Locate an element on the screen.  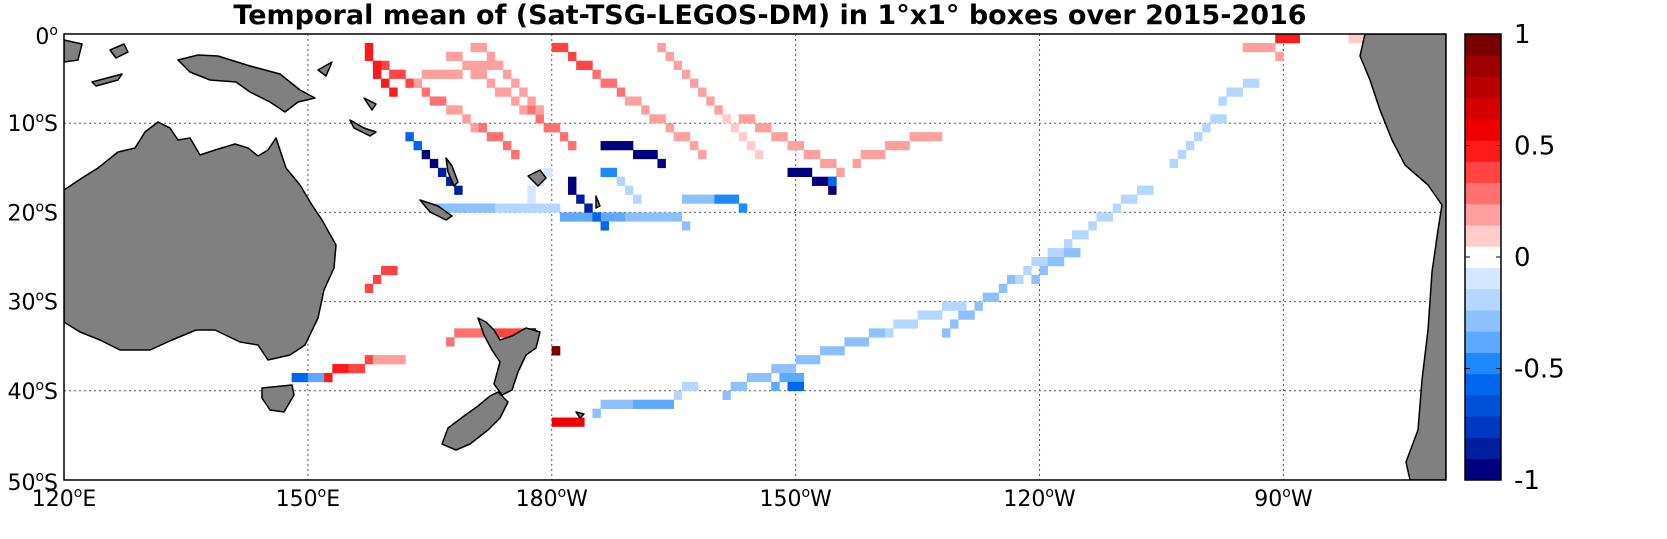
y-tick-label: 20oS is located at coordinates (32, 212).